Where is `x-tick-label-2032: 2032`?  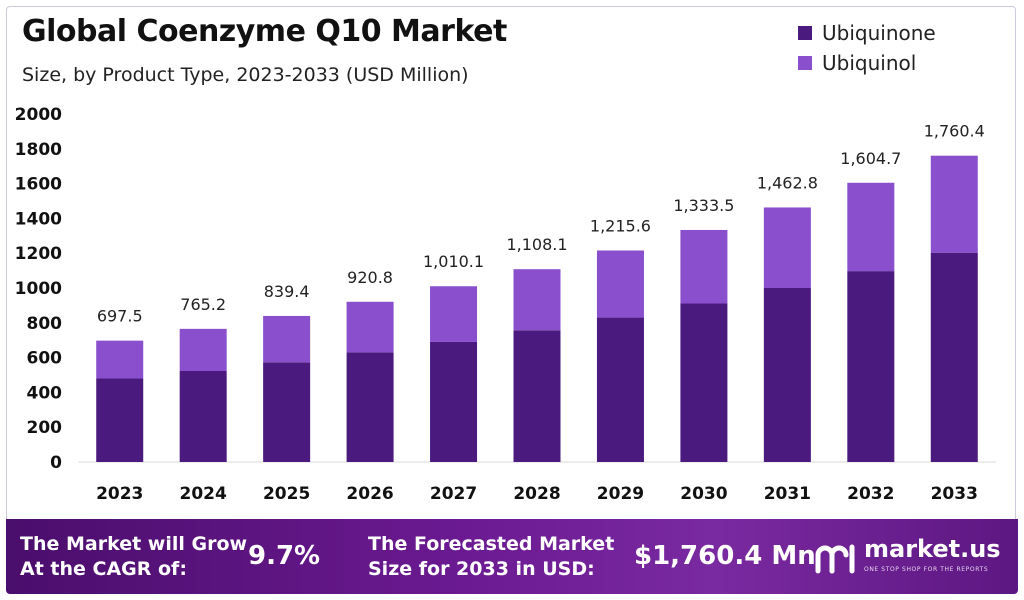 x-tick-label-2032: 2032 is located at coordinates (870, 494).